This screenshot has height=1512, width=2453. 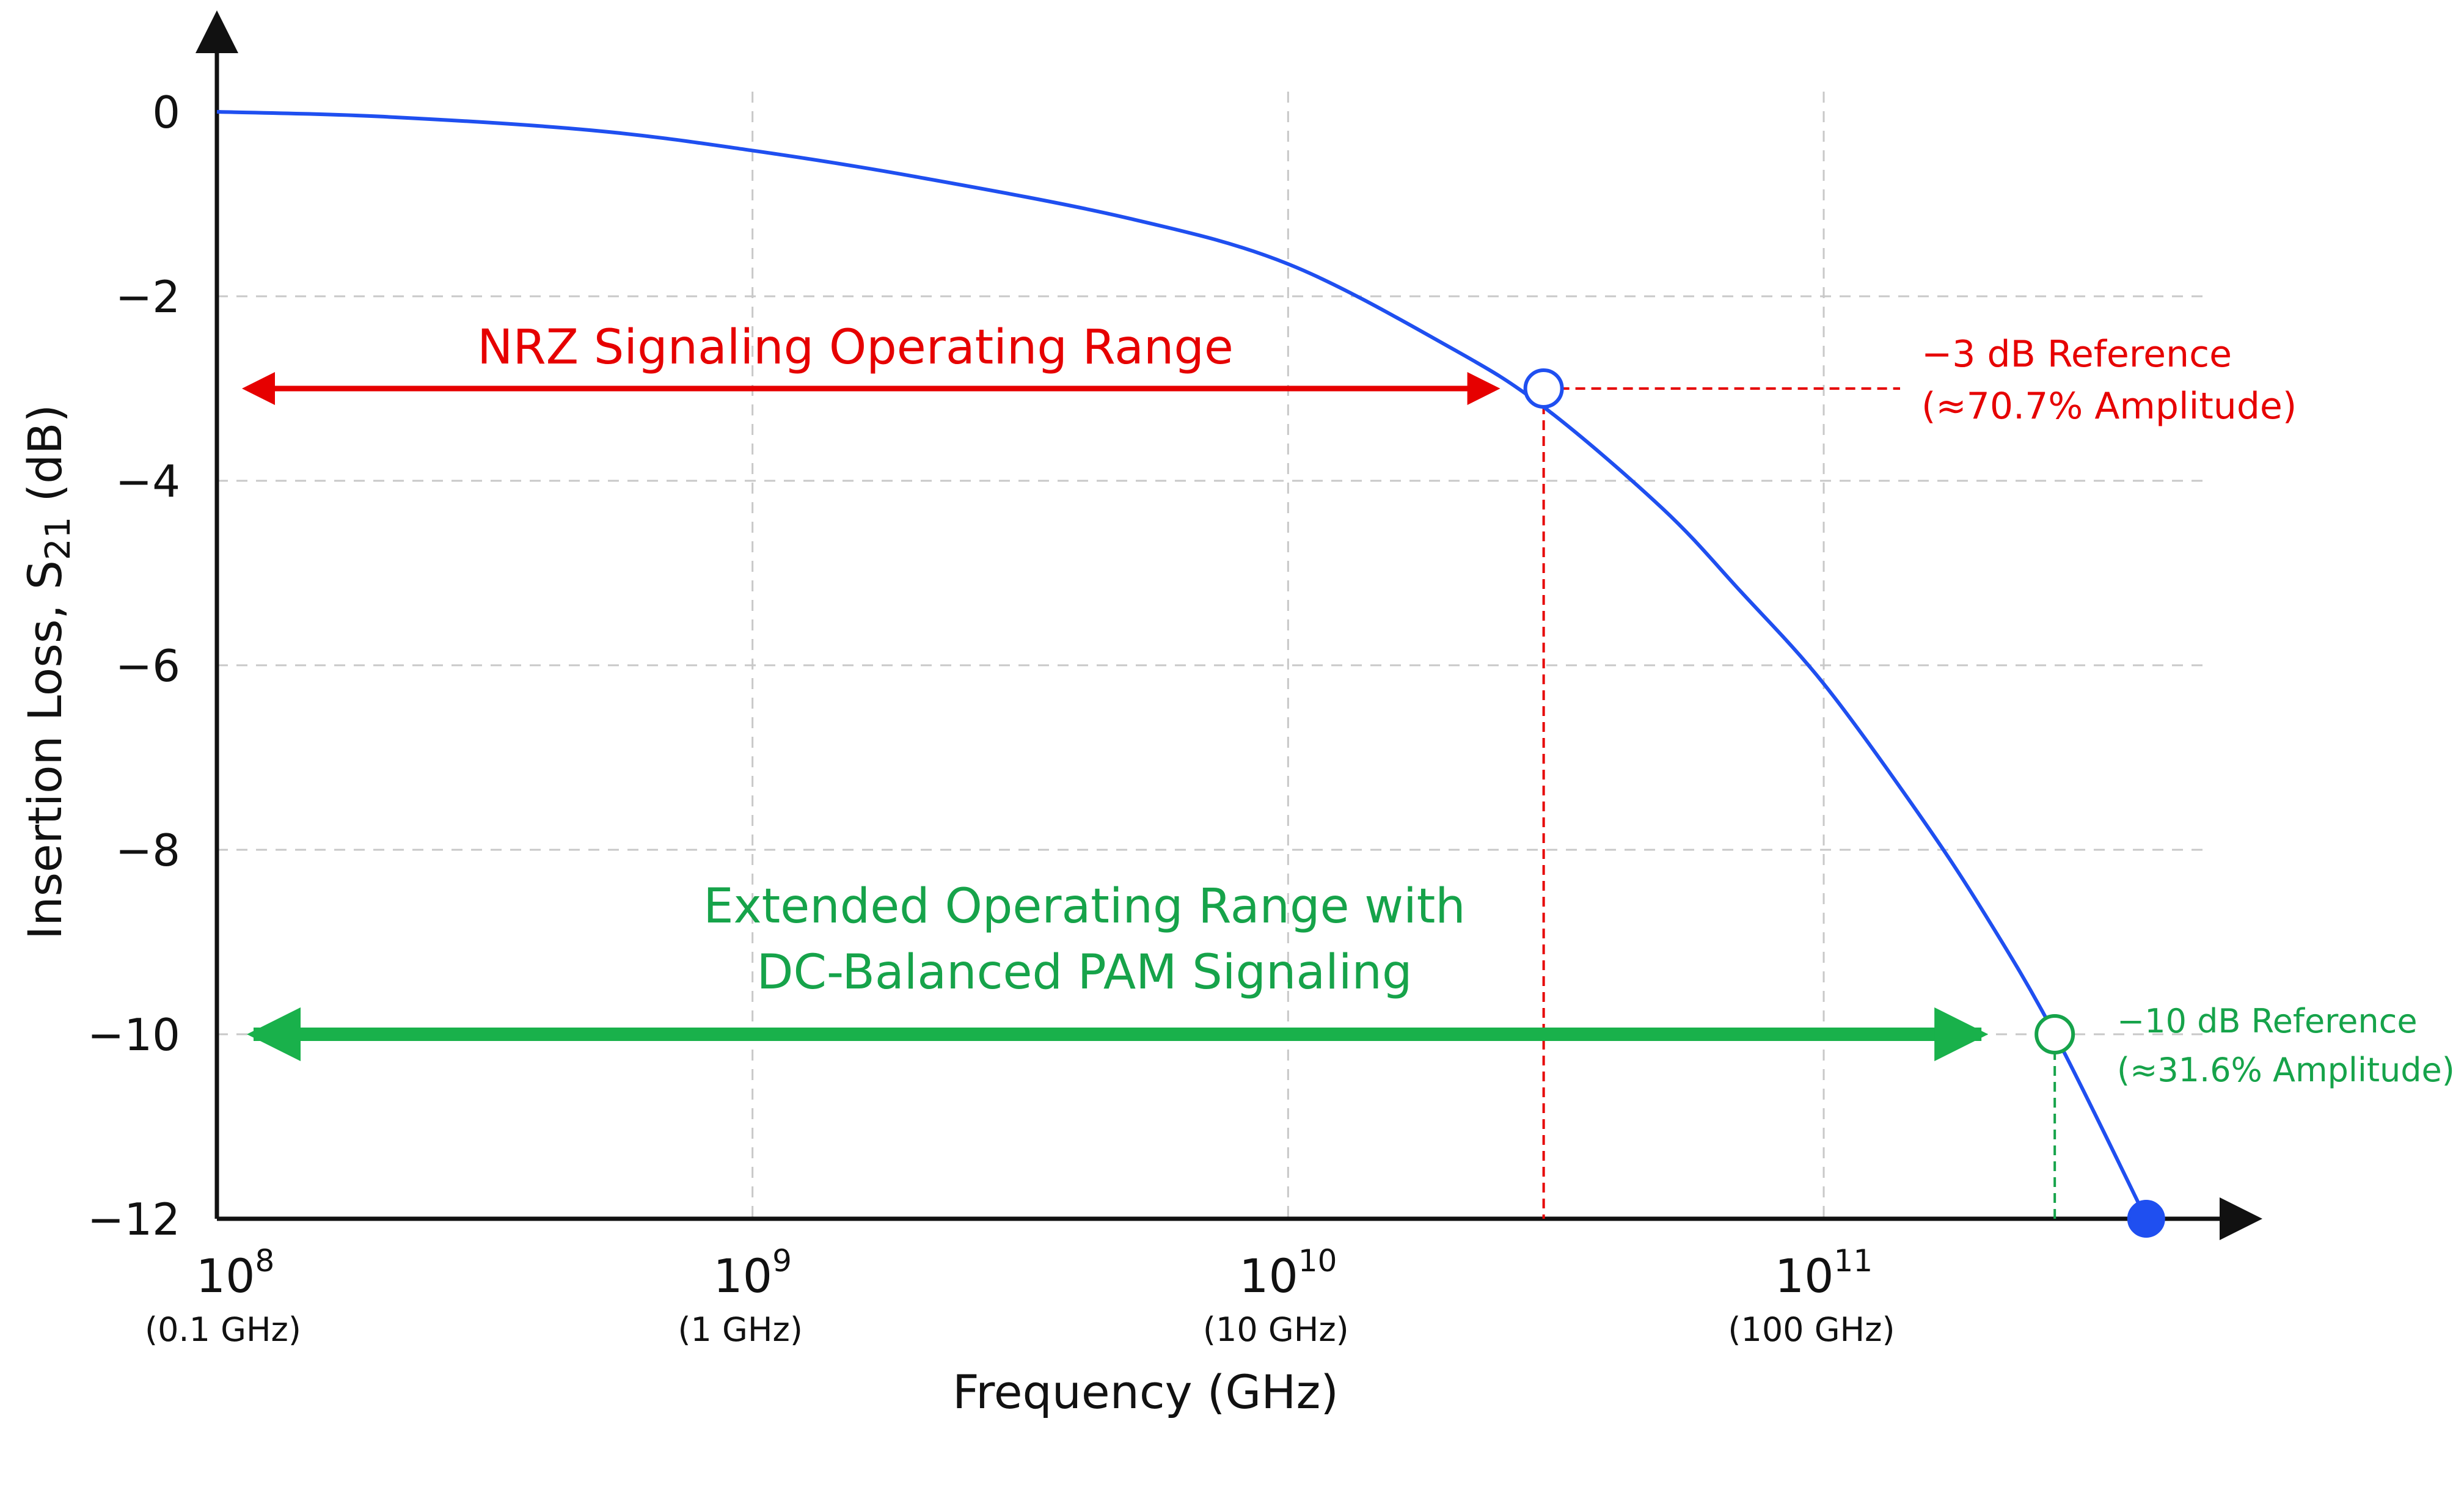 What do you see at coordinates (1276, 1329) in the screenshot?
I see `x-tick-sublabel: (10 GHz)` at bounding box center [1276, 1329].